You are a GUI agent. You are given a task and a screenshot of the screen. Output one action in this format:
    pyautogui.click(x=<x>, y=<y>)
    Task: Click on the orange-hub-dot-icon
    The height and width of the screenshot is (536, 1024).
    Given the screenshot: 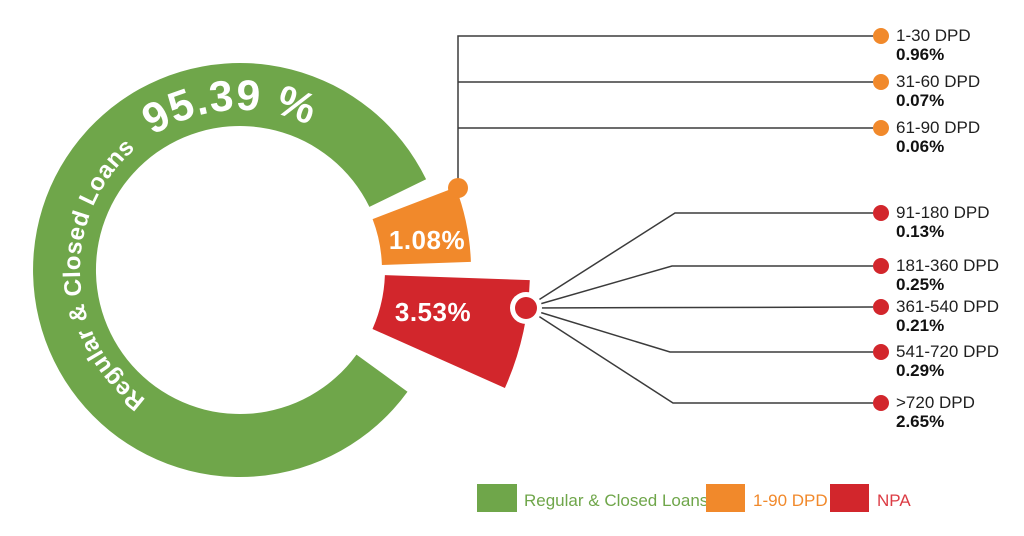 What is the action you would take?
    pyautogui.click(x=458, y=188)
    